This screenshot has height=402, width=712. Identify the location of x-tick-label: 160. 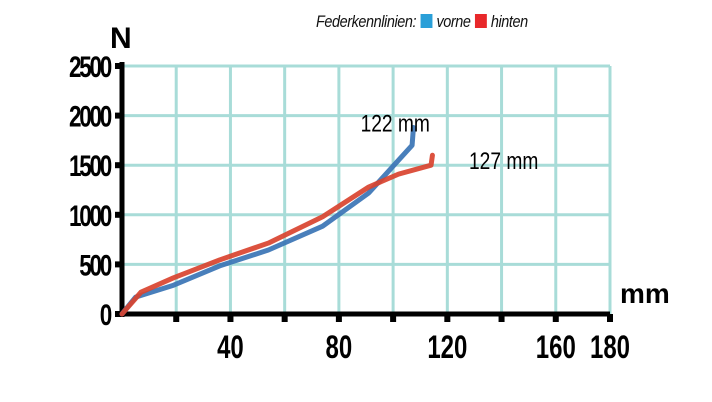
(556, 347).